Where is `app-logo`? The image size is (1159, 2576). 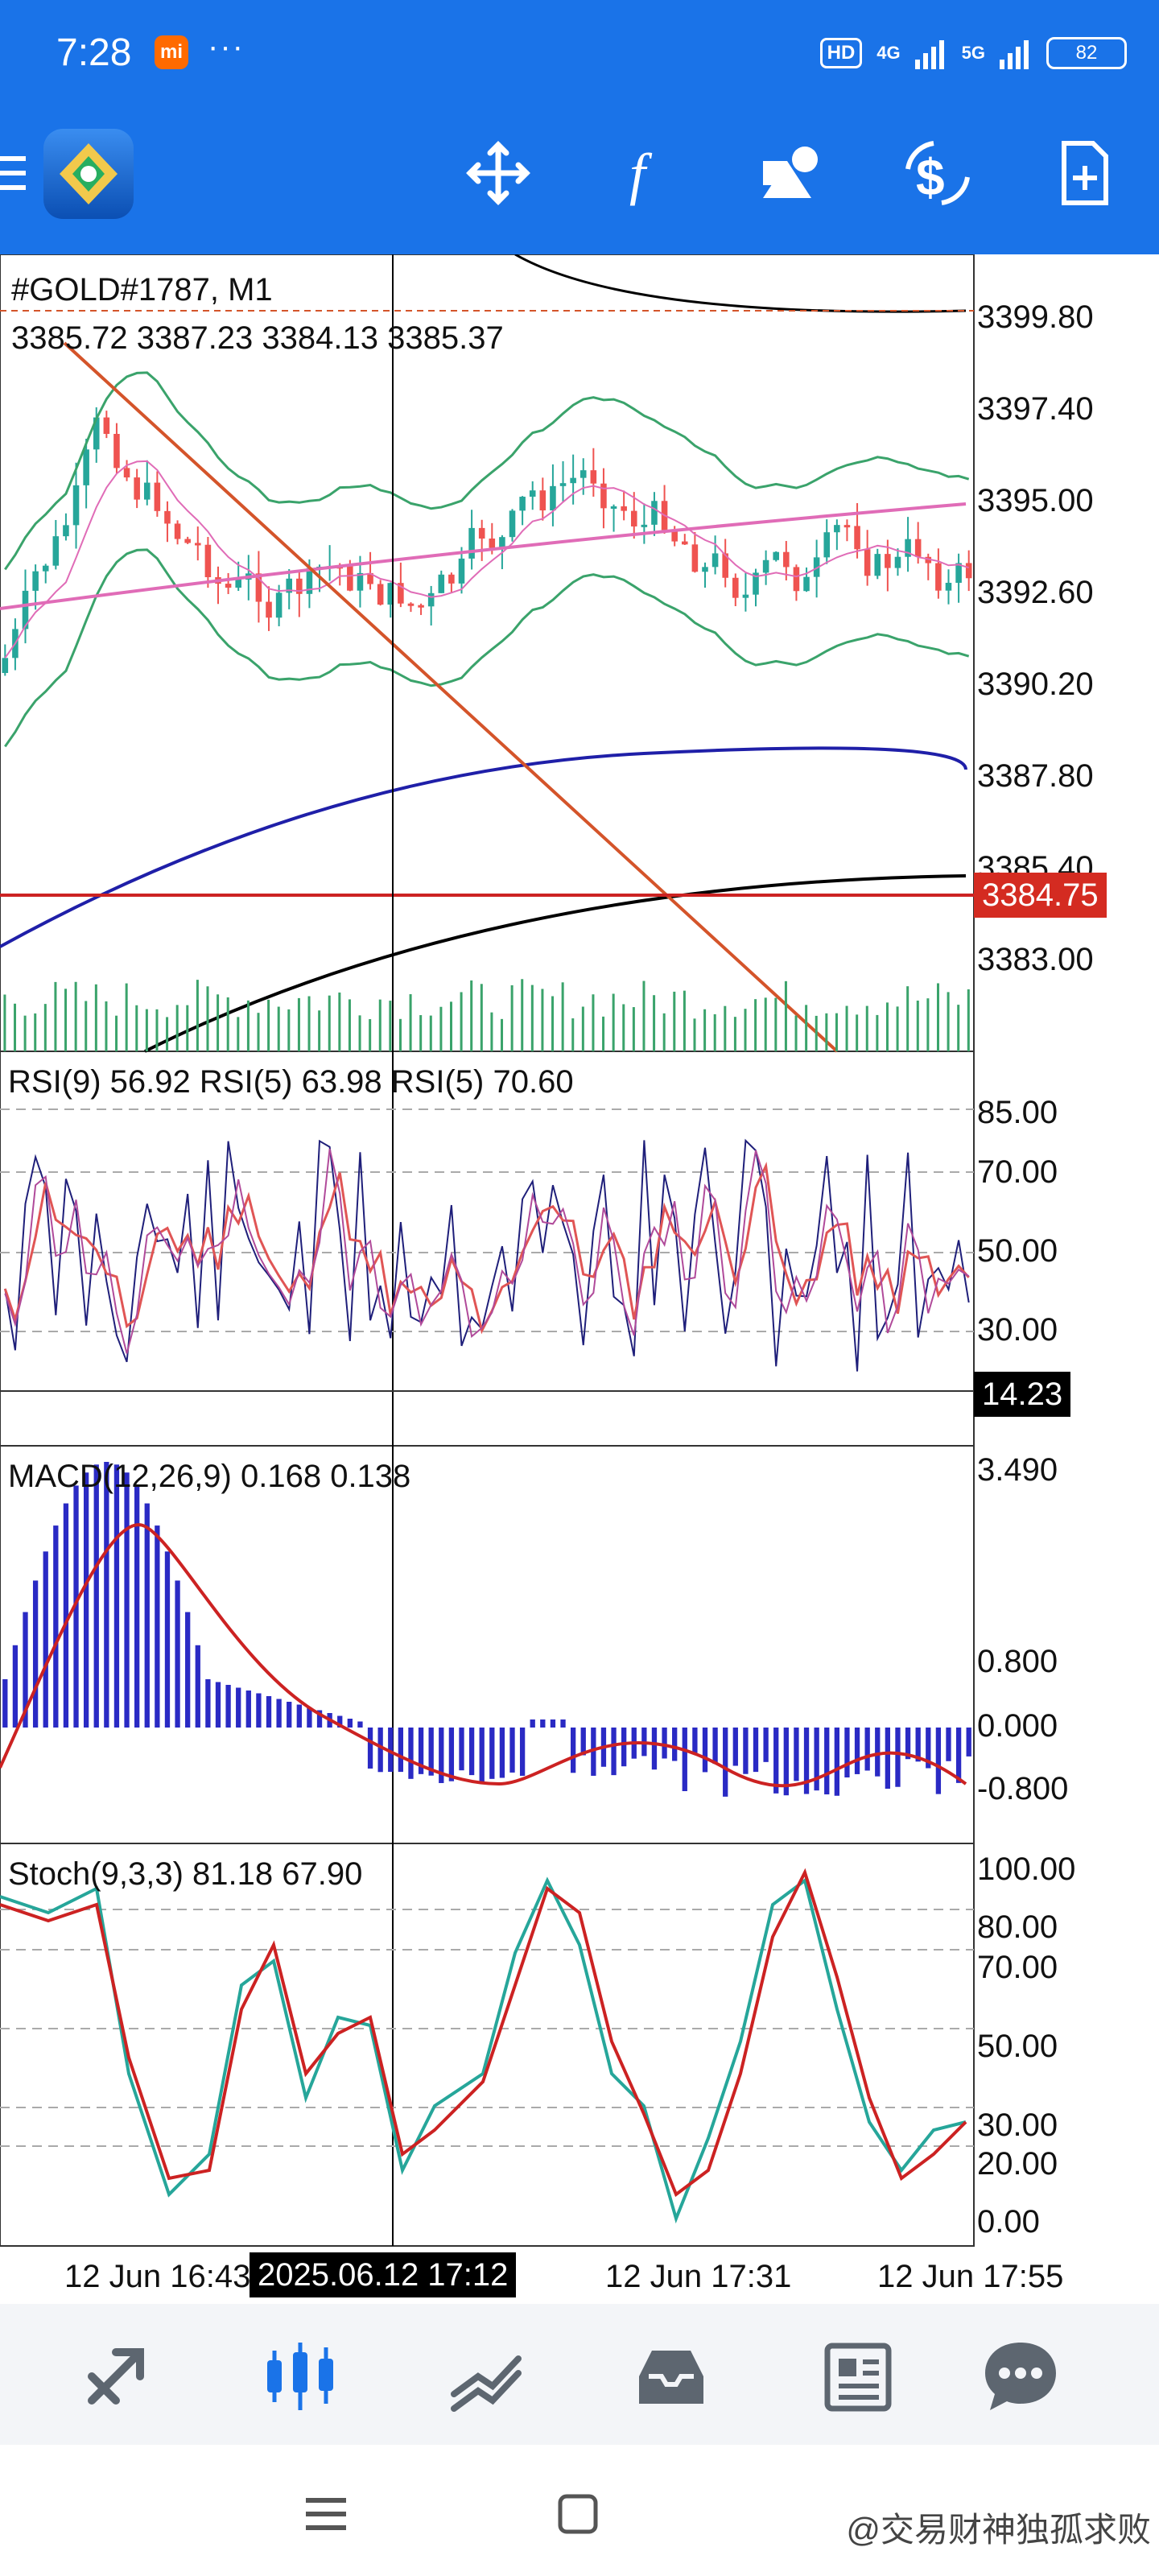 app-logo is located at coordinates (88, 174).